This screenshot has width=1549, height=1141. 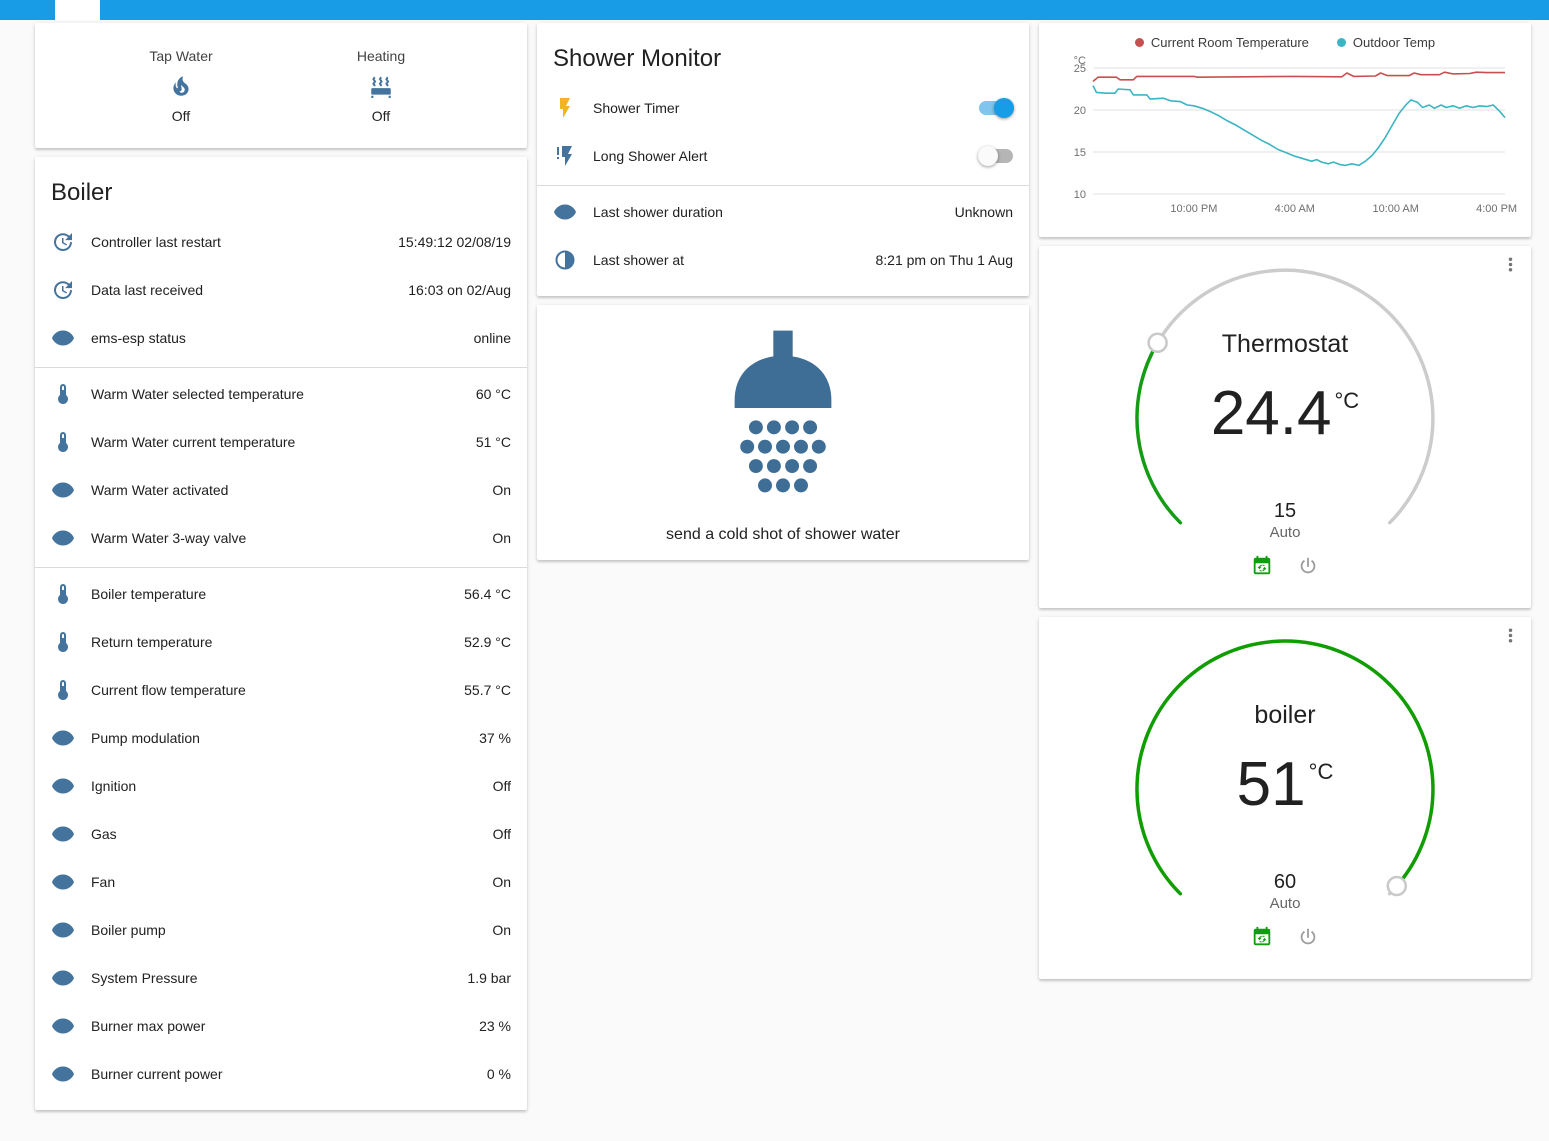 What do you see at coordinates (281, 882) in the screenshot?
I see `entity-row: Fan On` at bounding box center [281, 882].